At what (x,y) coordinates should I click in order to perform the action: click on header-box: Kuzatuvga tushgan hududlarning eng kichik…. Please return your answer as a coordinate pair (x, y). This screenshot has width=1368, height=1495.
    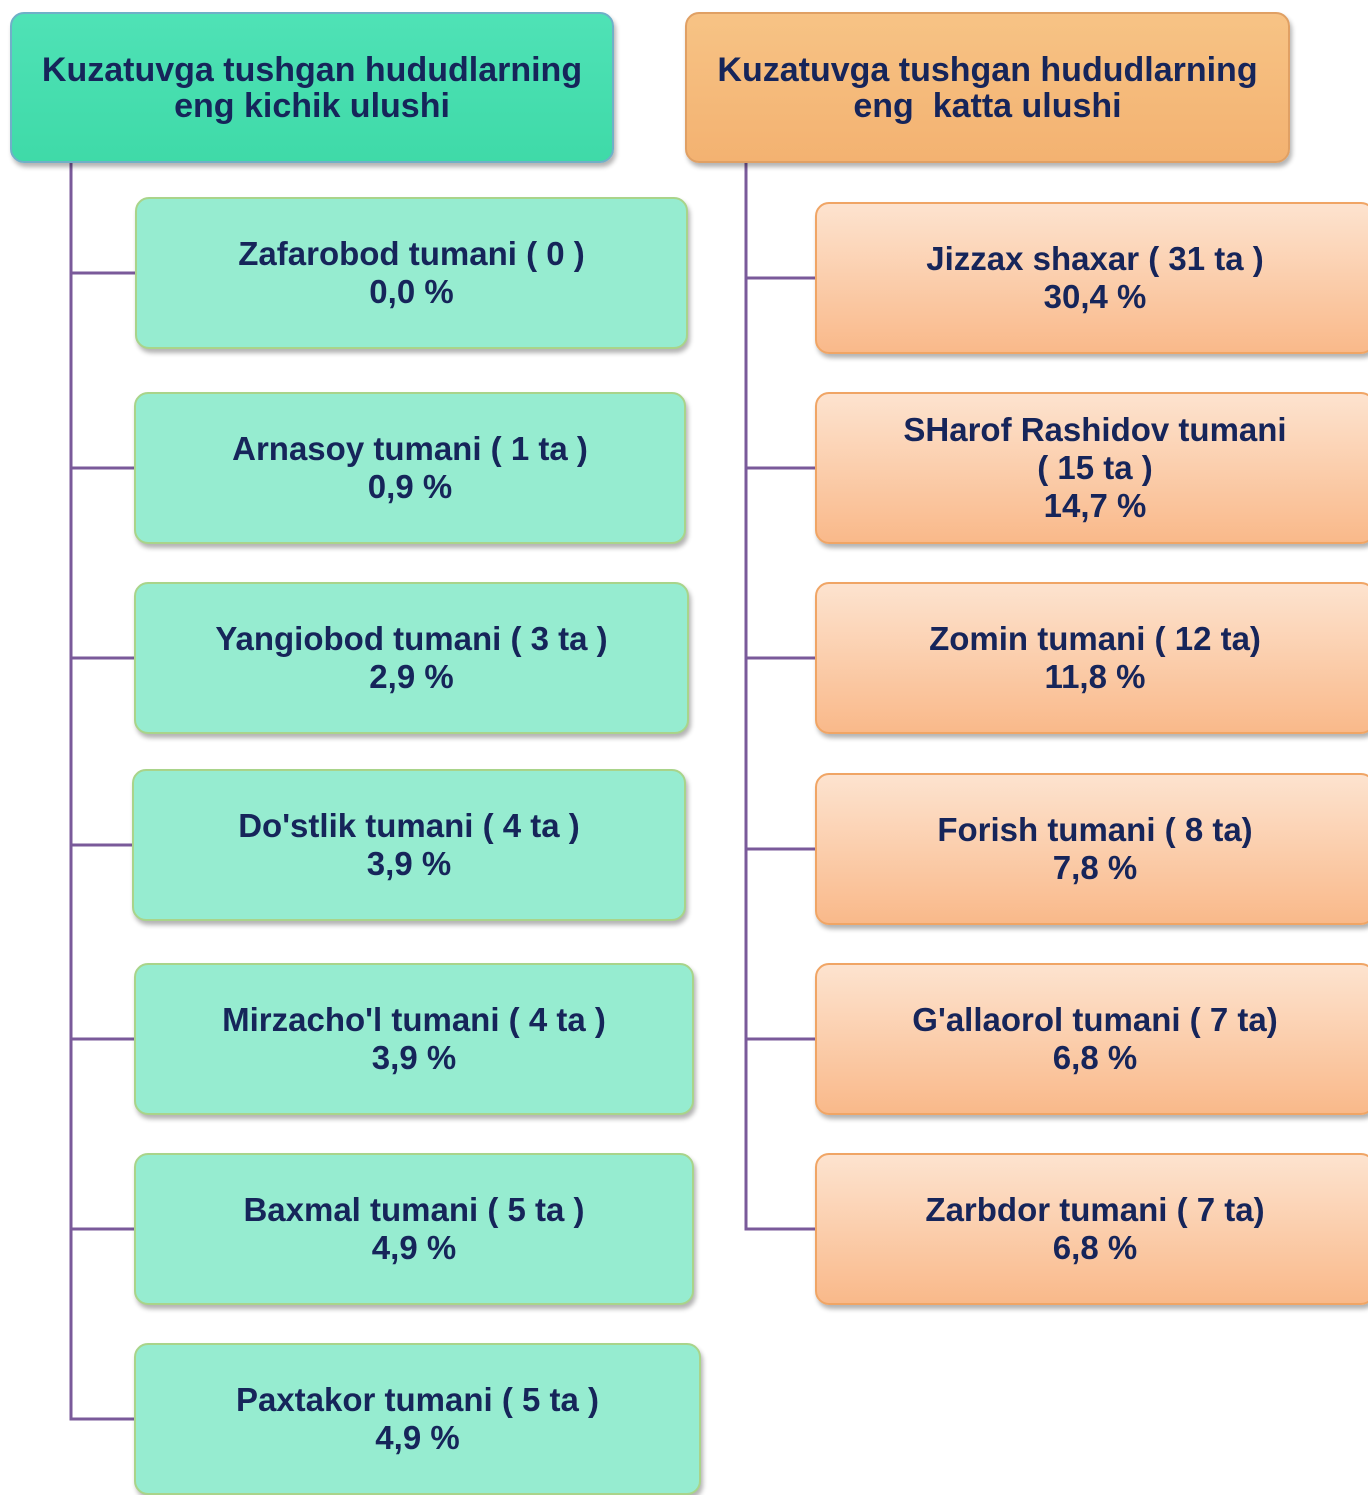
    Looking at the image, I should click on (312, 87).